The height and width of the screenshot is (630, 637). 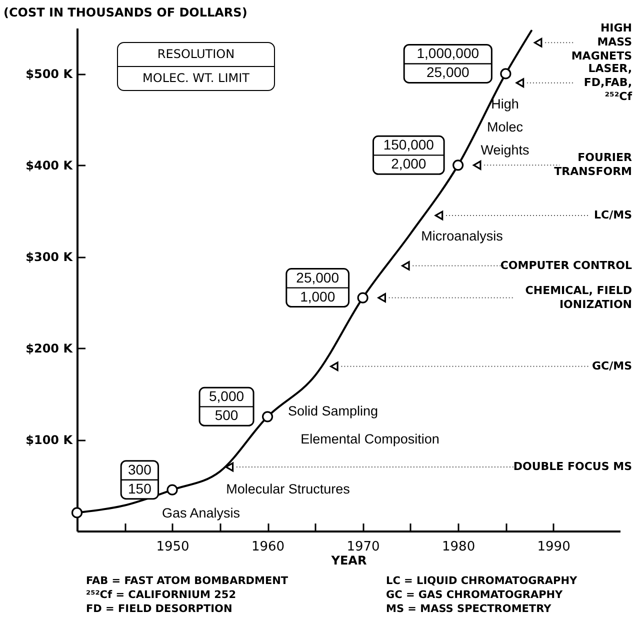 What do you see at coordinates (469, 609) in the screenshot?
I see `text: MS = MASS SPECTROMETRY` at bounding box center [469, 609].